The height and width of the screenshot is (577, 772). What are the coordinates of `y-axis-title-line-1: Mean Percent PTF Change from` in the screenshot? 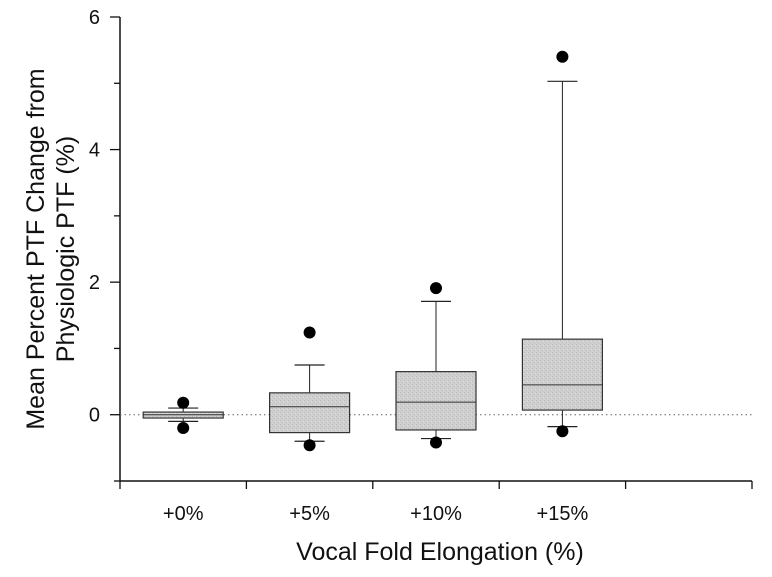 It's located at (36, 248).